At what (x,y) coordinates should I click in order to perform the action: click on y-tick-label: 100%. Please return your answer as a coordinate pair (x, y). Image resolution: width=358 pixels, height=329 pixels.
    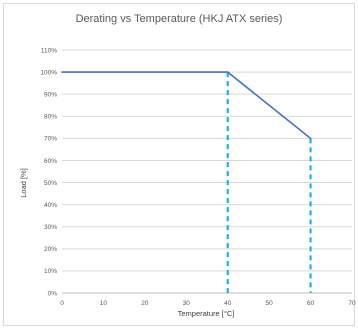
    Looking at the image, I should click on (48, 72).